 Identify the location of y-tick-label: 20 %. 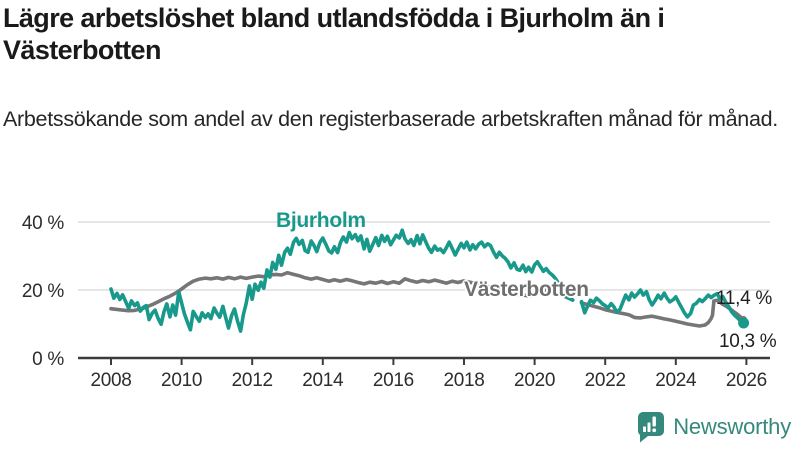
(43, 291).